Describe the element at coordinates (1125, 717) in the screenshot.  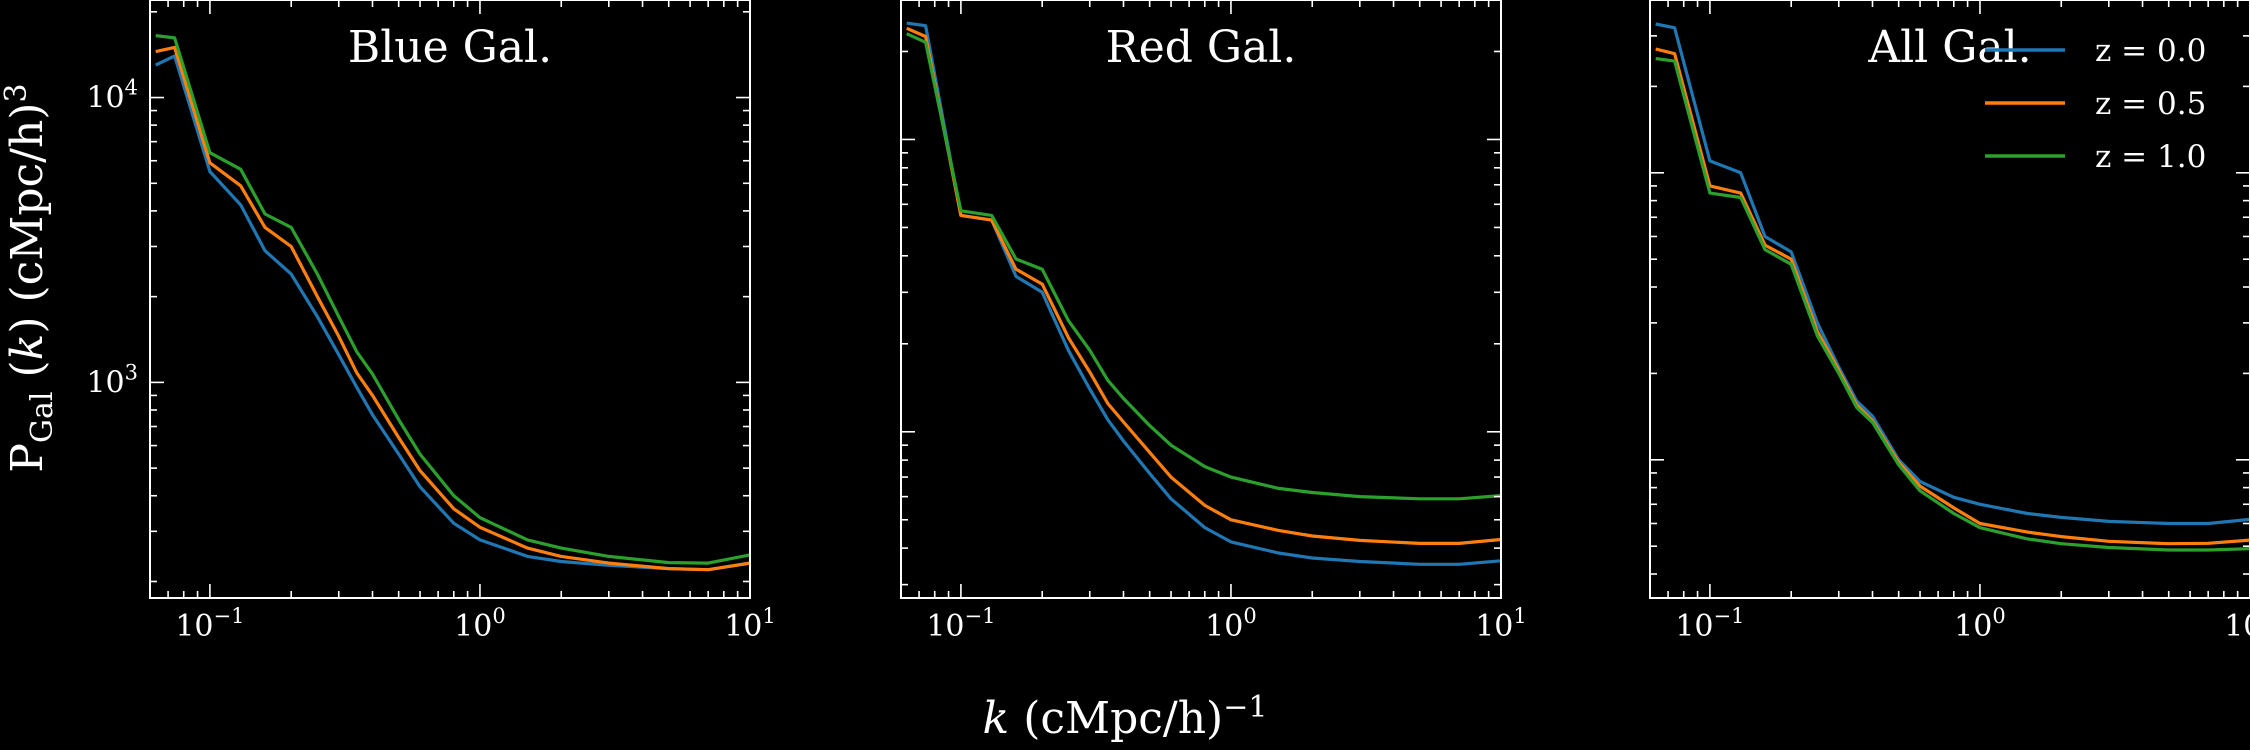
I see `x-axis-label: k (cMpc/h)−1` at that location.